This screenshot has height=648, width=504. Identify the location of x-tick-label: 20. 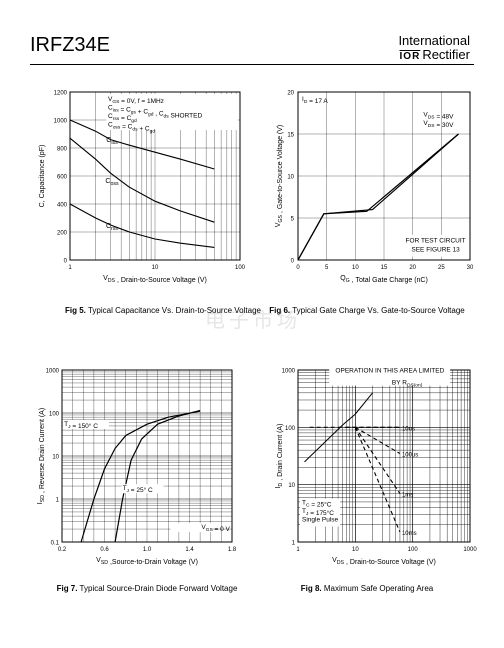
(412, 268).